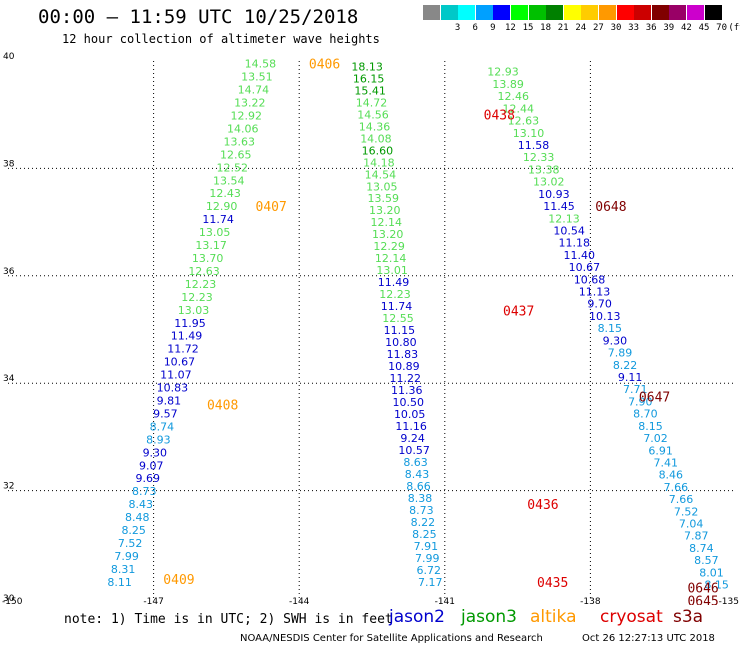 The width and height of the screenshot is (740, 650). Describe the element at coordinates (660, 450) in the screenshot. I see `wave-height-label: 6.91` at that location.